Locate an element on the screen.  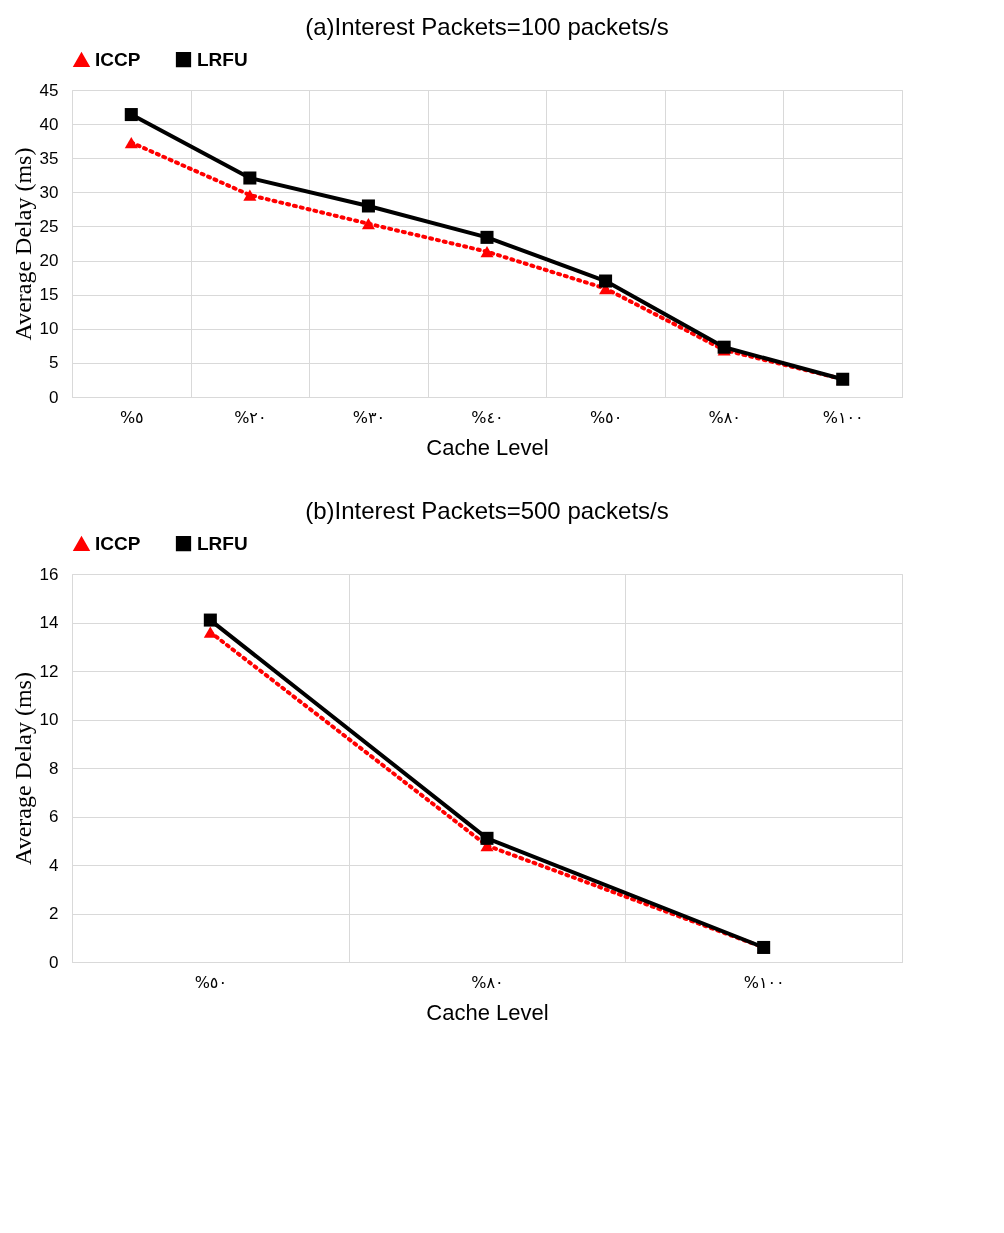
x-tick-label: %٤٠ is located at coordinates (487, 417).